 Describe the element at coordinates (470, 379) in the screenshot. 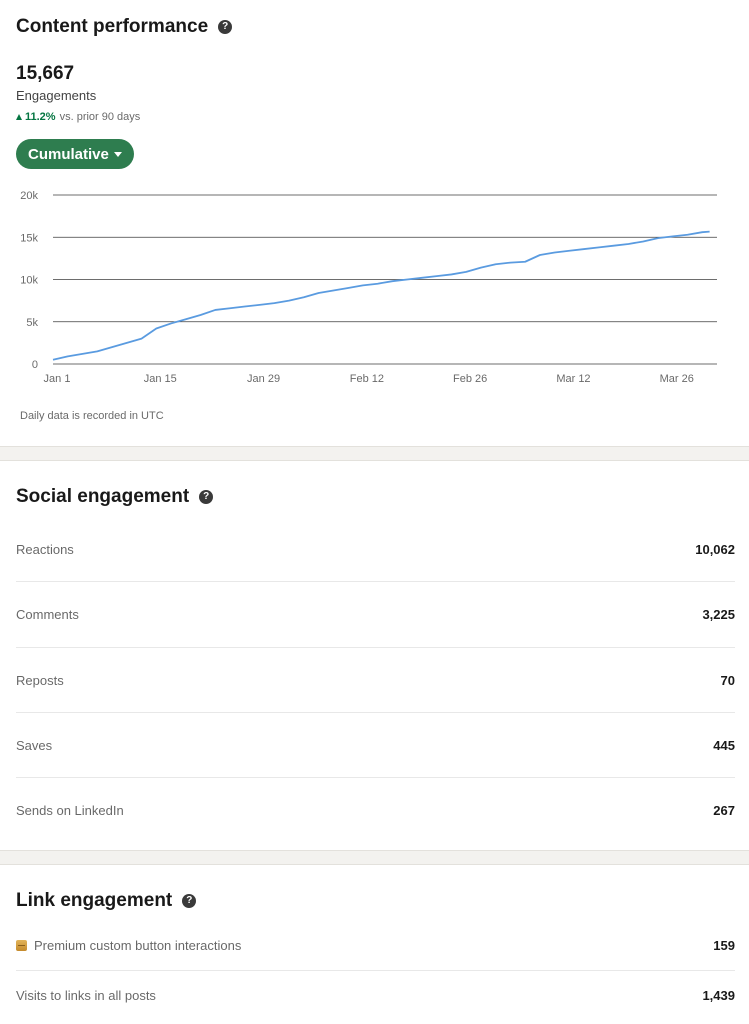

I see `x-tick-label: Feb 26` at that location.